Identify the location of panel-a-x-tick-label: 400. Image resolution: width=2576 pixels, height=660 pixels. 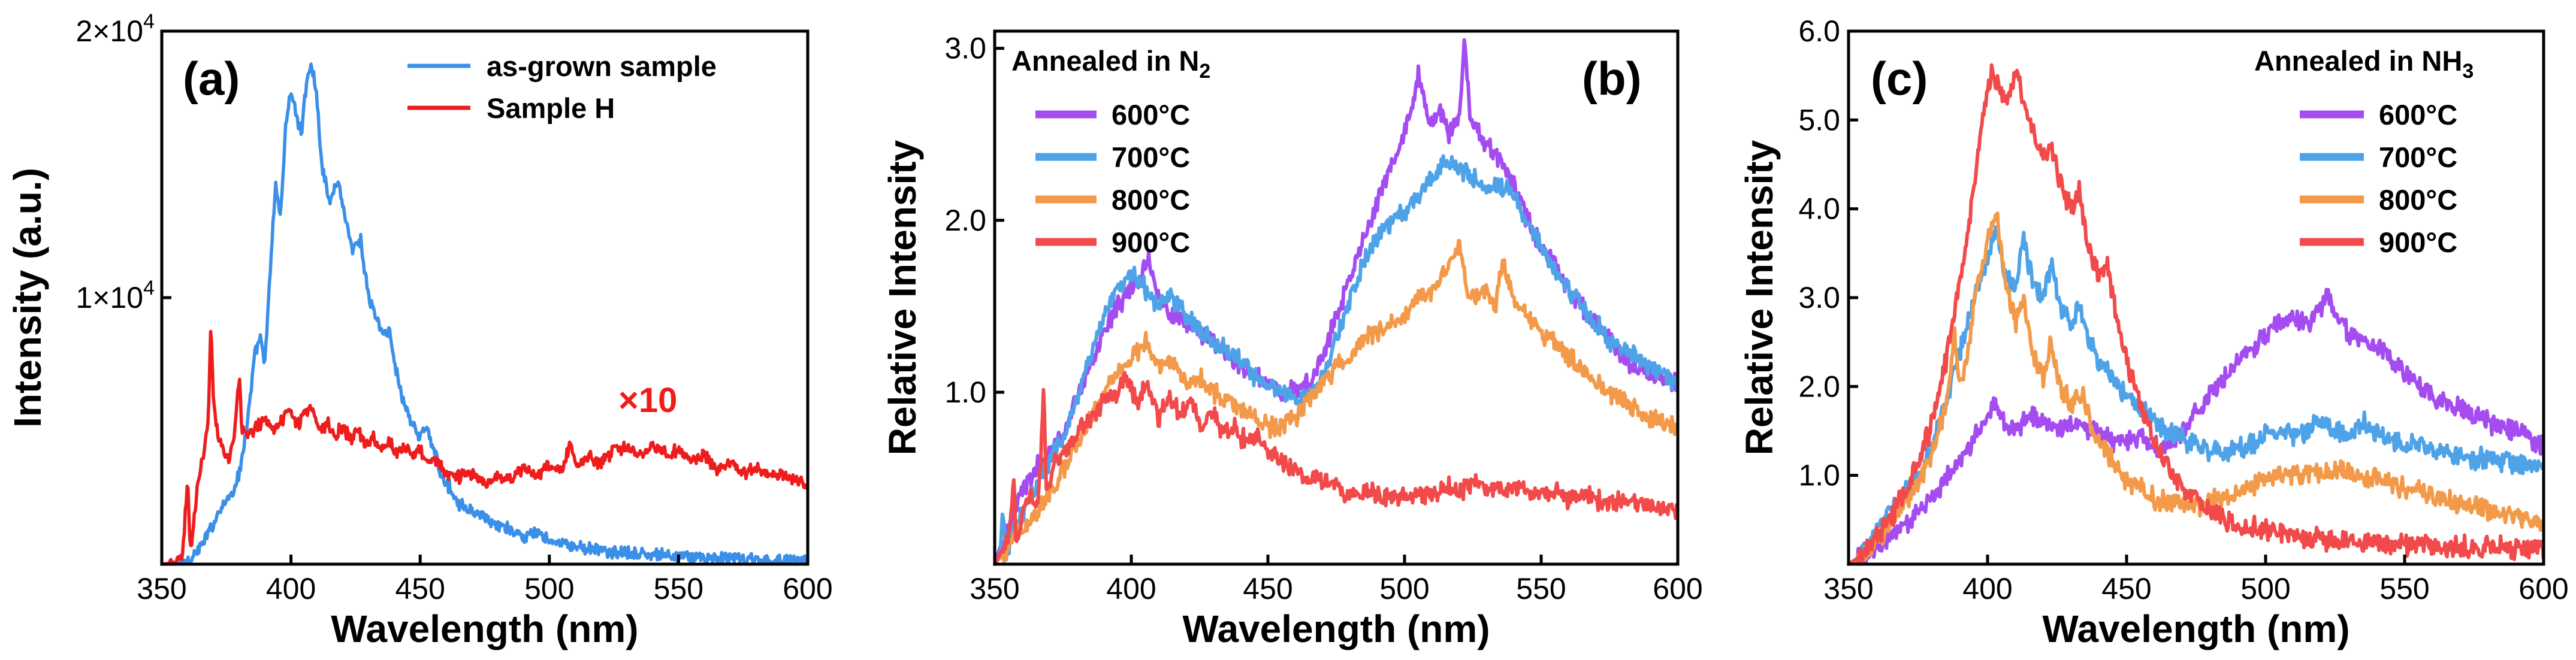
(291, 588).